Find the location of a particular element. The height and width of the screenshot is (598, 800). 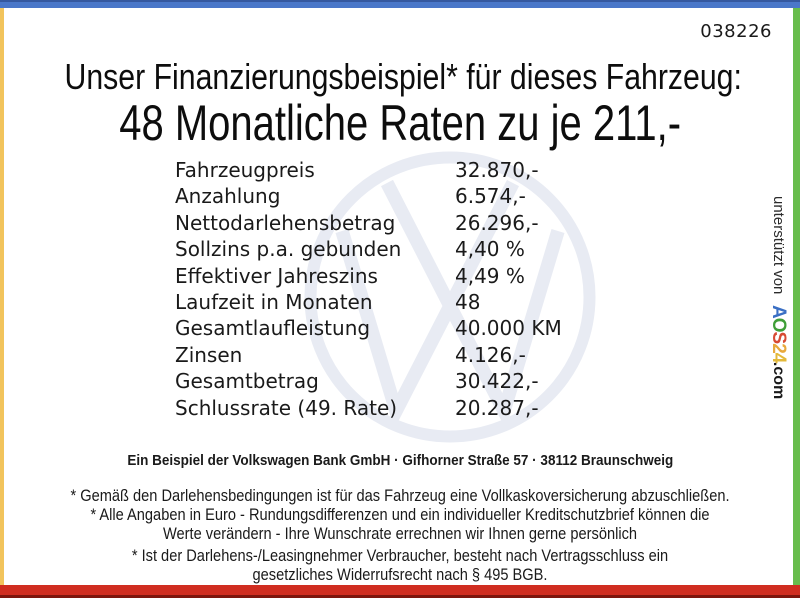

row-value: 4.126,- is located at coordinates (490, 354).